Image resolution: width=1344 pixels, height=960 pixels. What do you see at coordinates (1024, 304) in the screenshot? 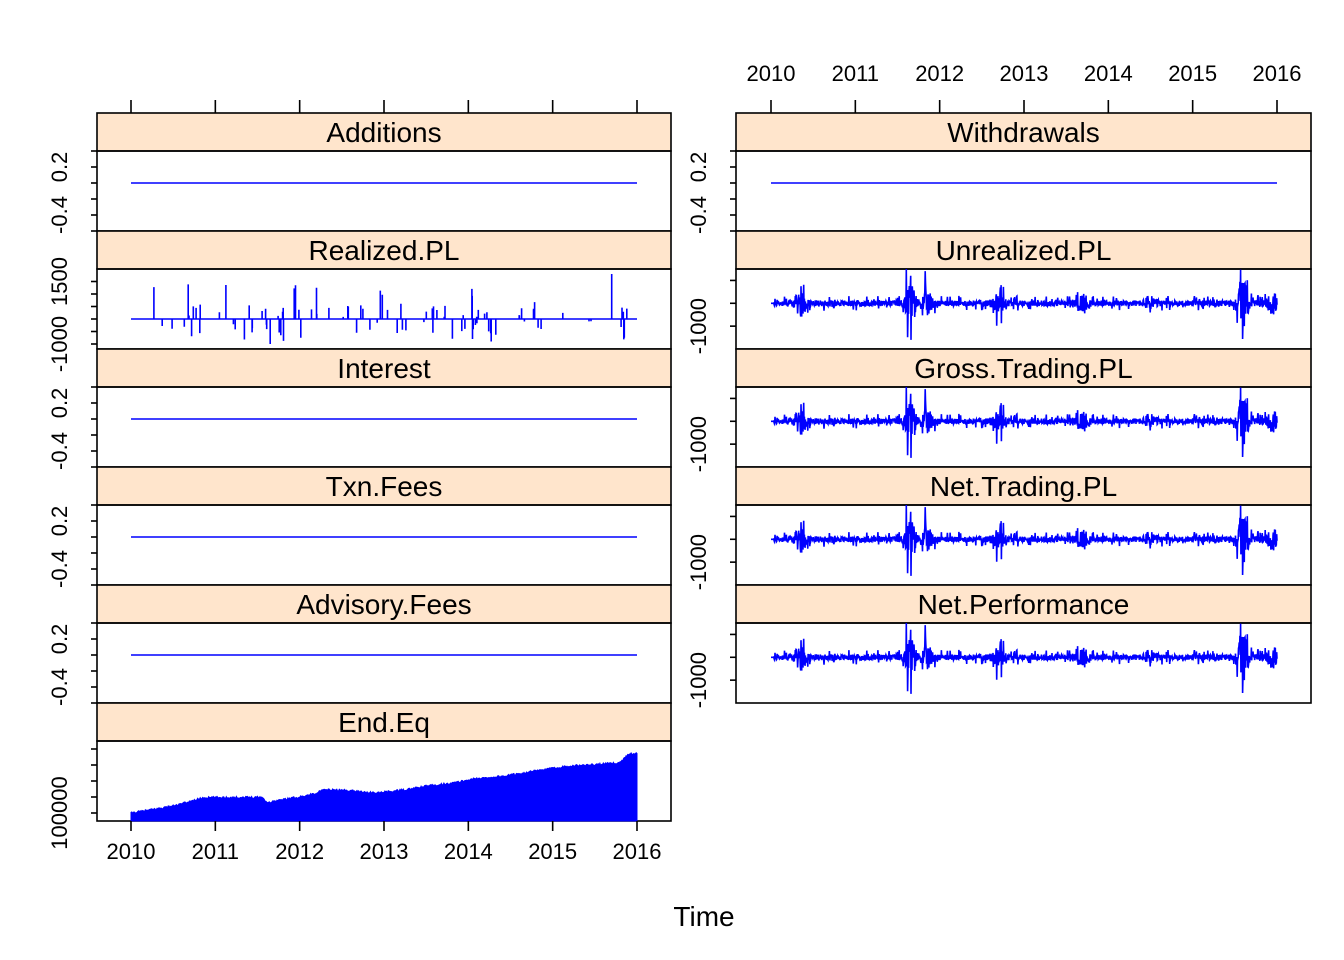
I see `series-line-unrealized-pl` at bounding box center [1024, 304].